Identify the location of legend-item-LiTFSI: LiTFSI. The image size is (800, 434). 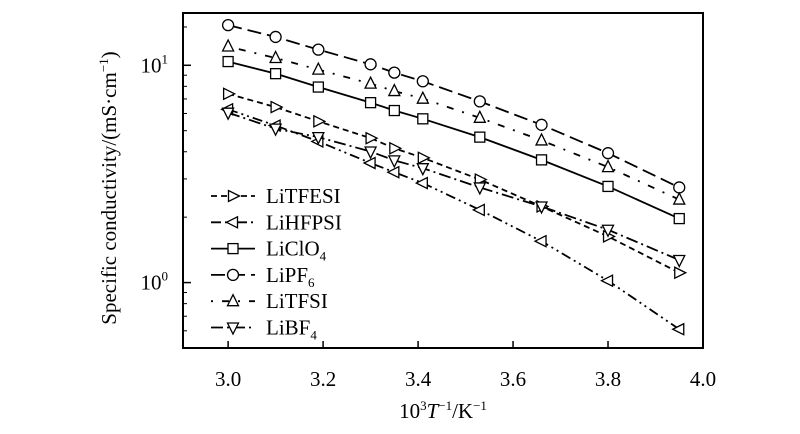
(269, 301).